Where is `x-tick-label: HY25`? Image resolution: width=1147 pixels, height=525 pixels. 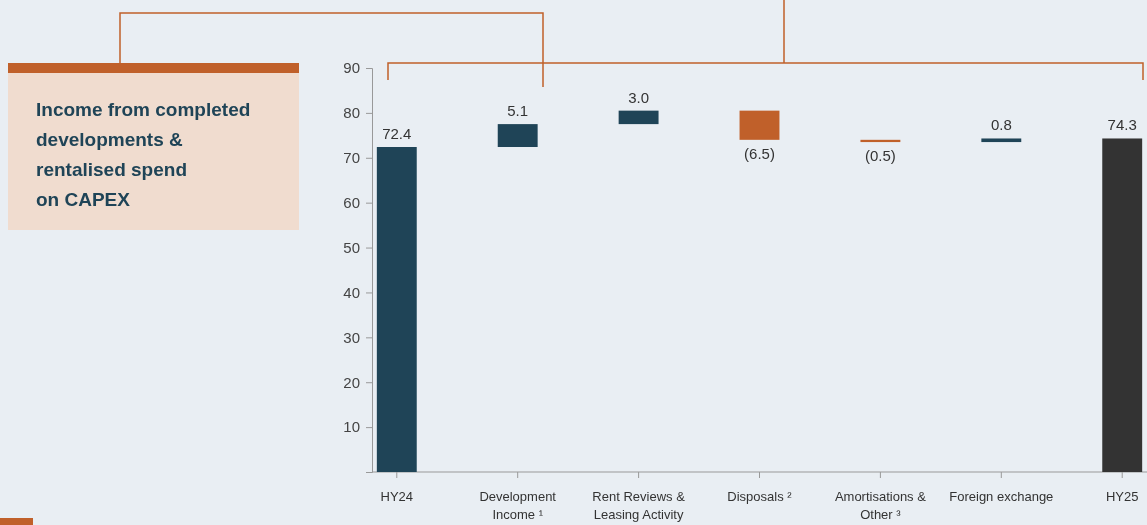 x-tick-label: HY25 is located at coordinates (1122, 496).